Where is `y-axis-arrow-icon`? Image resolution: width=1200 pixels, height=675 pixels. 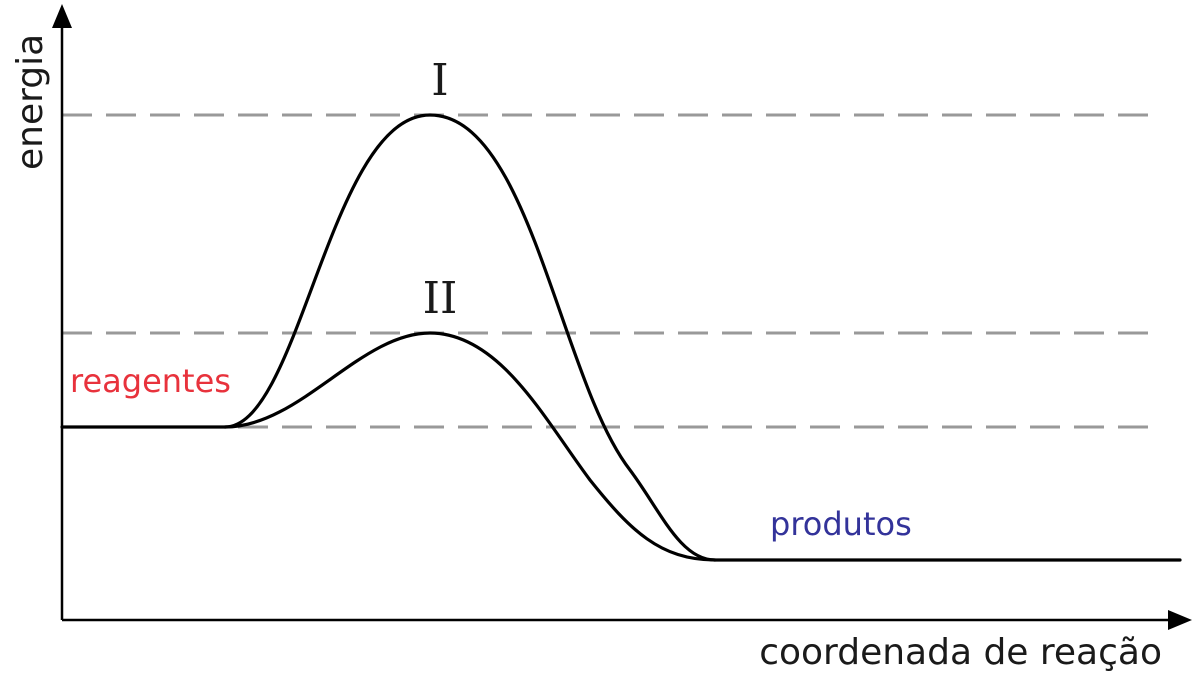 y-axis-arrow-icon is located at coordinates (62, 16).